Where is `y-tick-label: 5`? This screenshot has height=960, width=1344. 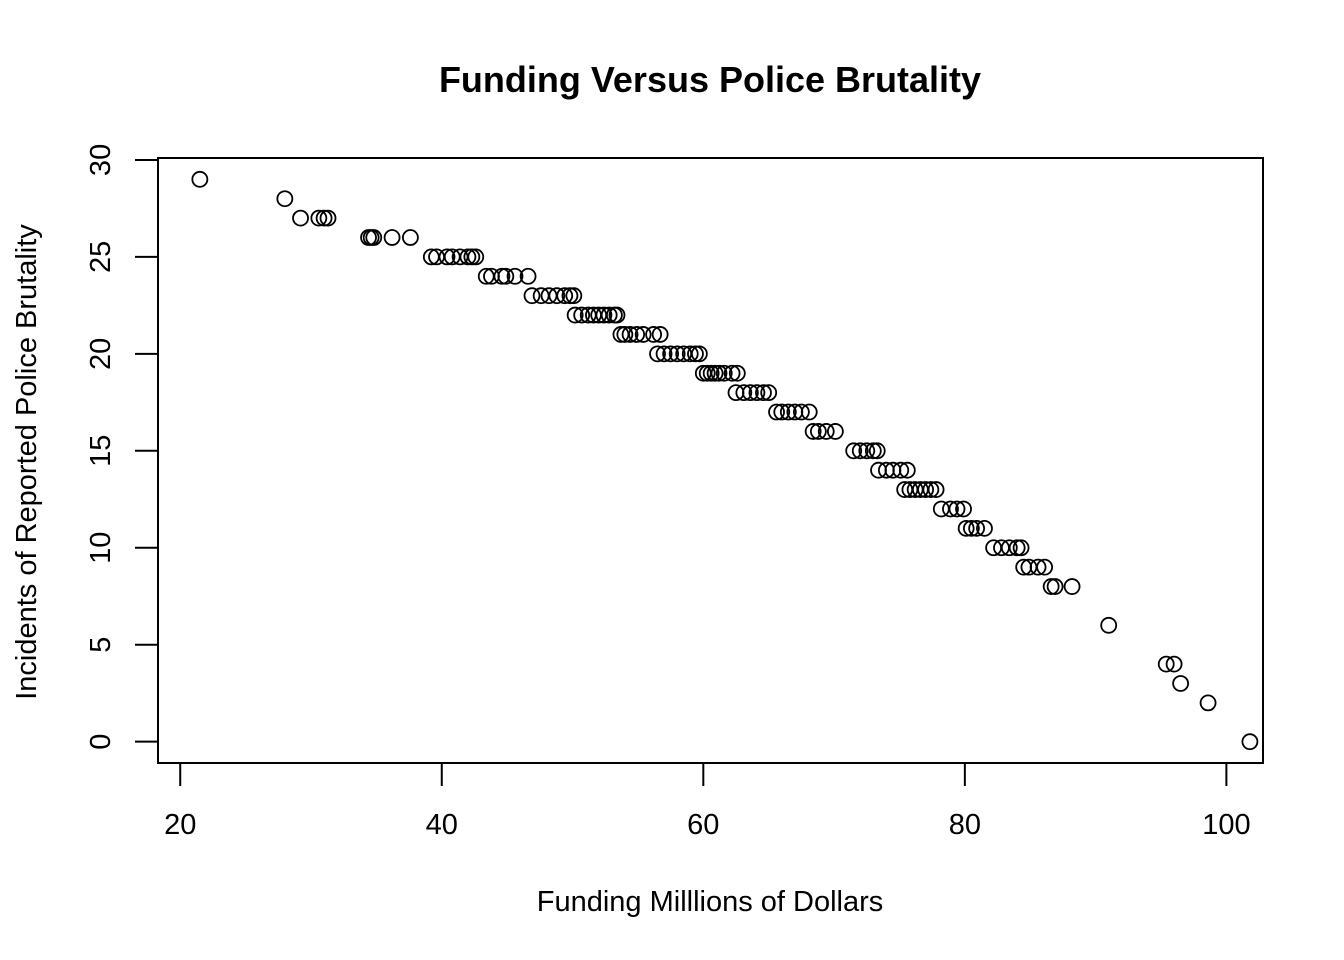
y-tick-label: 5 is located at coordinates (101, 645).